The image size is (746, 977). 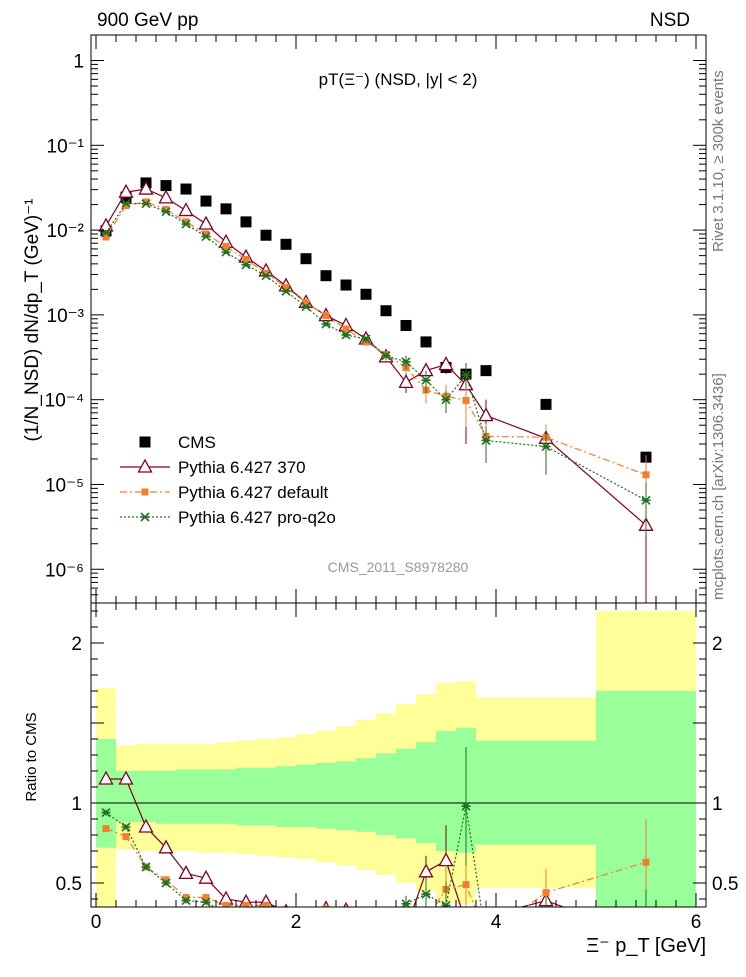 I want to click on main-plot-ylabel: (1/N_NSD) dN/dp_T (GeV)⁻¹, so click(x=32, y=319).